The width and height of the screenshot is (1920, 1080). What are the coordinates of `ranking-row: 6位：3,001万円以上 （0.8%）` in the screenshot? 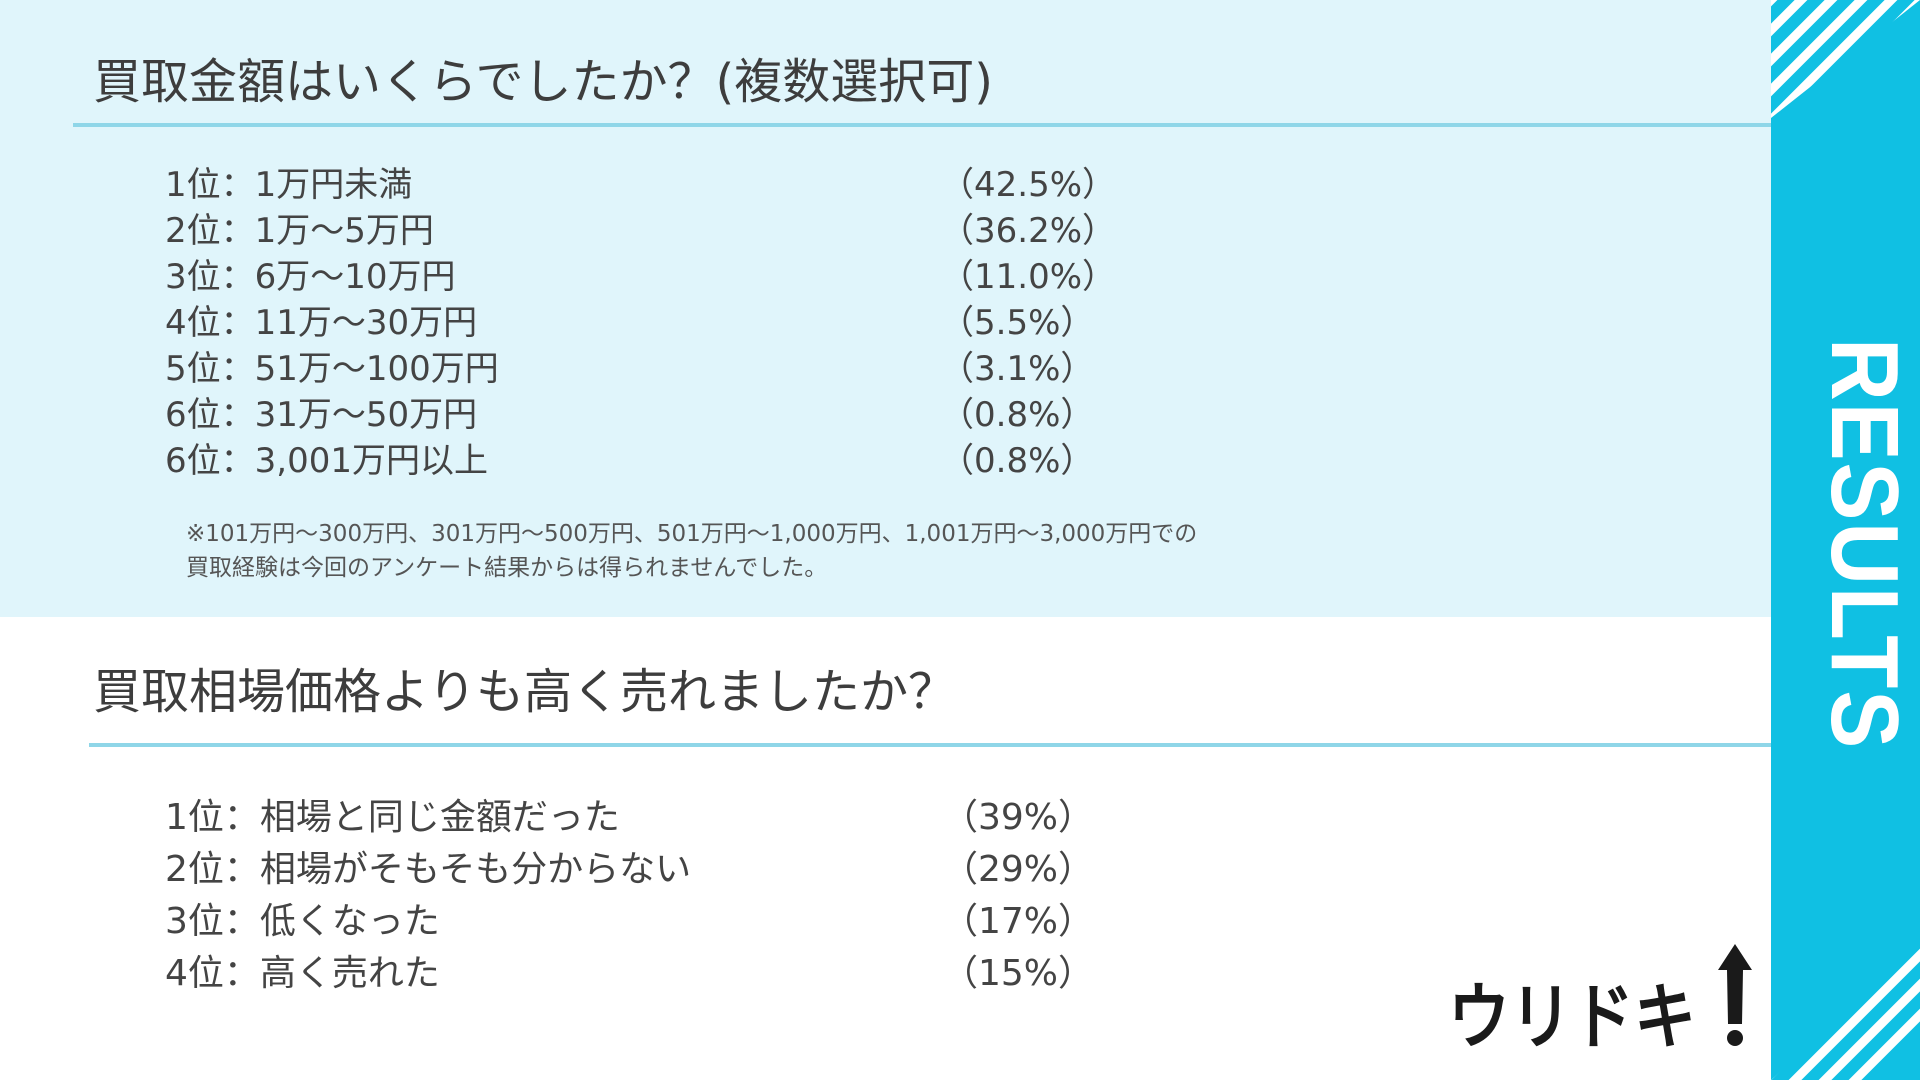 It's located at (665, 461).